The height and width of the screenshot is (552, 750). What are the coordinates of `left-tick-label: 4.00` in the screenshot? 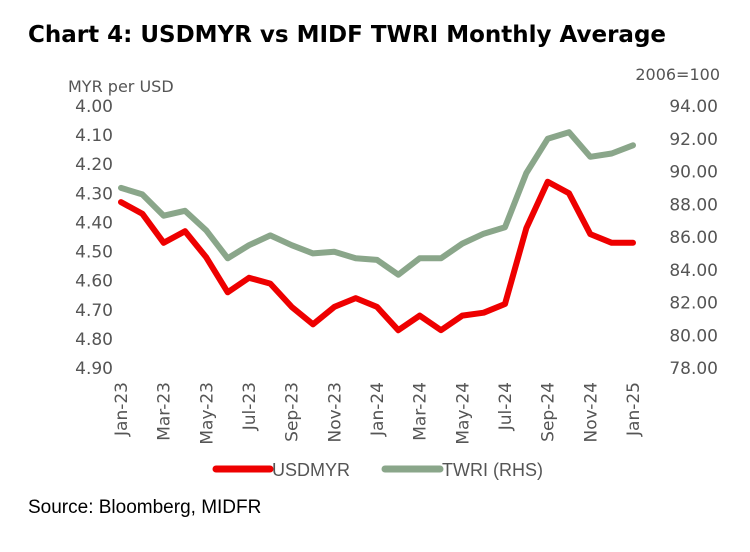 It's located at (94, 107).